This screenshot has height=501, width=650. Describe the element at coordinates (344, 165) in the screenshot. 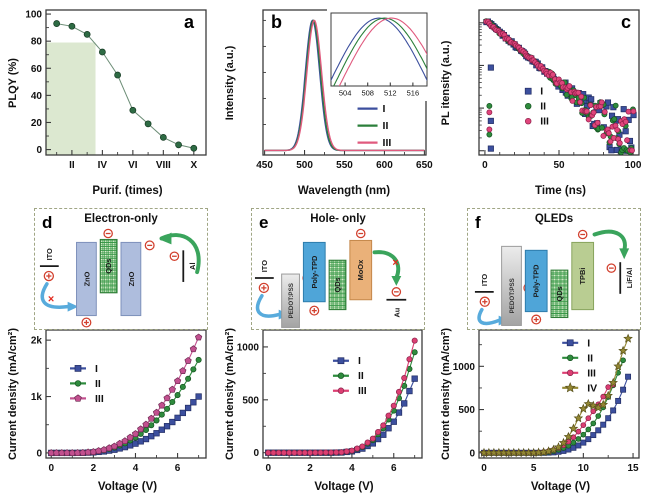

I see `svg-text: 550` at that location.